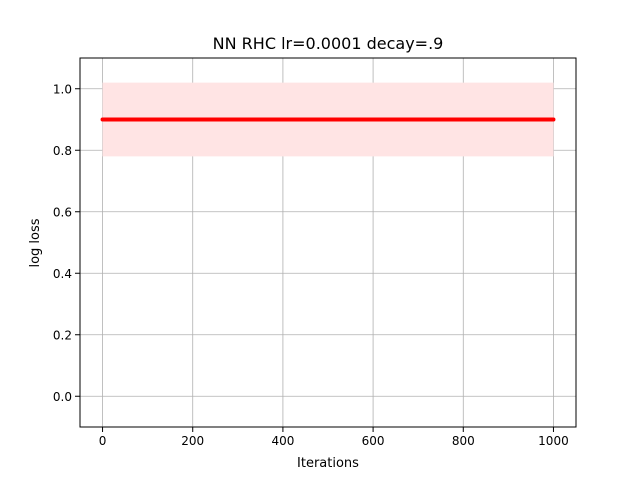 This screenshot has height=480, width=640. Describe the element at coordinates (35, 242) in the screenshot. I see `y-axis-label: log loss` at that location.